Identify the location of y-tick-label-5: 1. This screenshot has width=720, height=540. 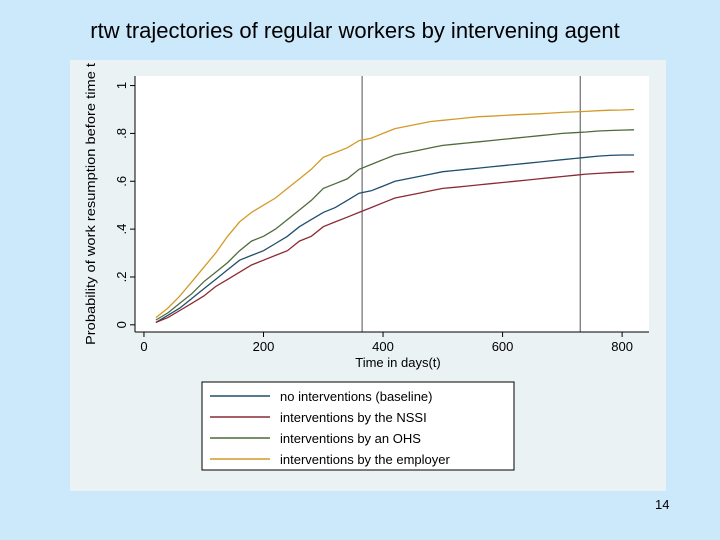
(121, 85).